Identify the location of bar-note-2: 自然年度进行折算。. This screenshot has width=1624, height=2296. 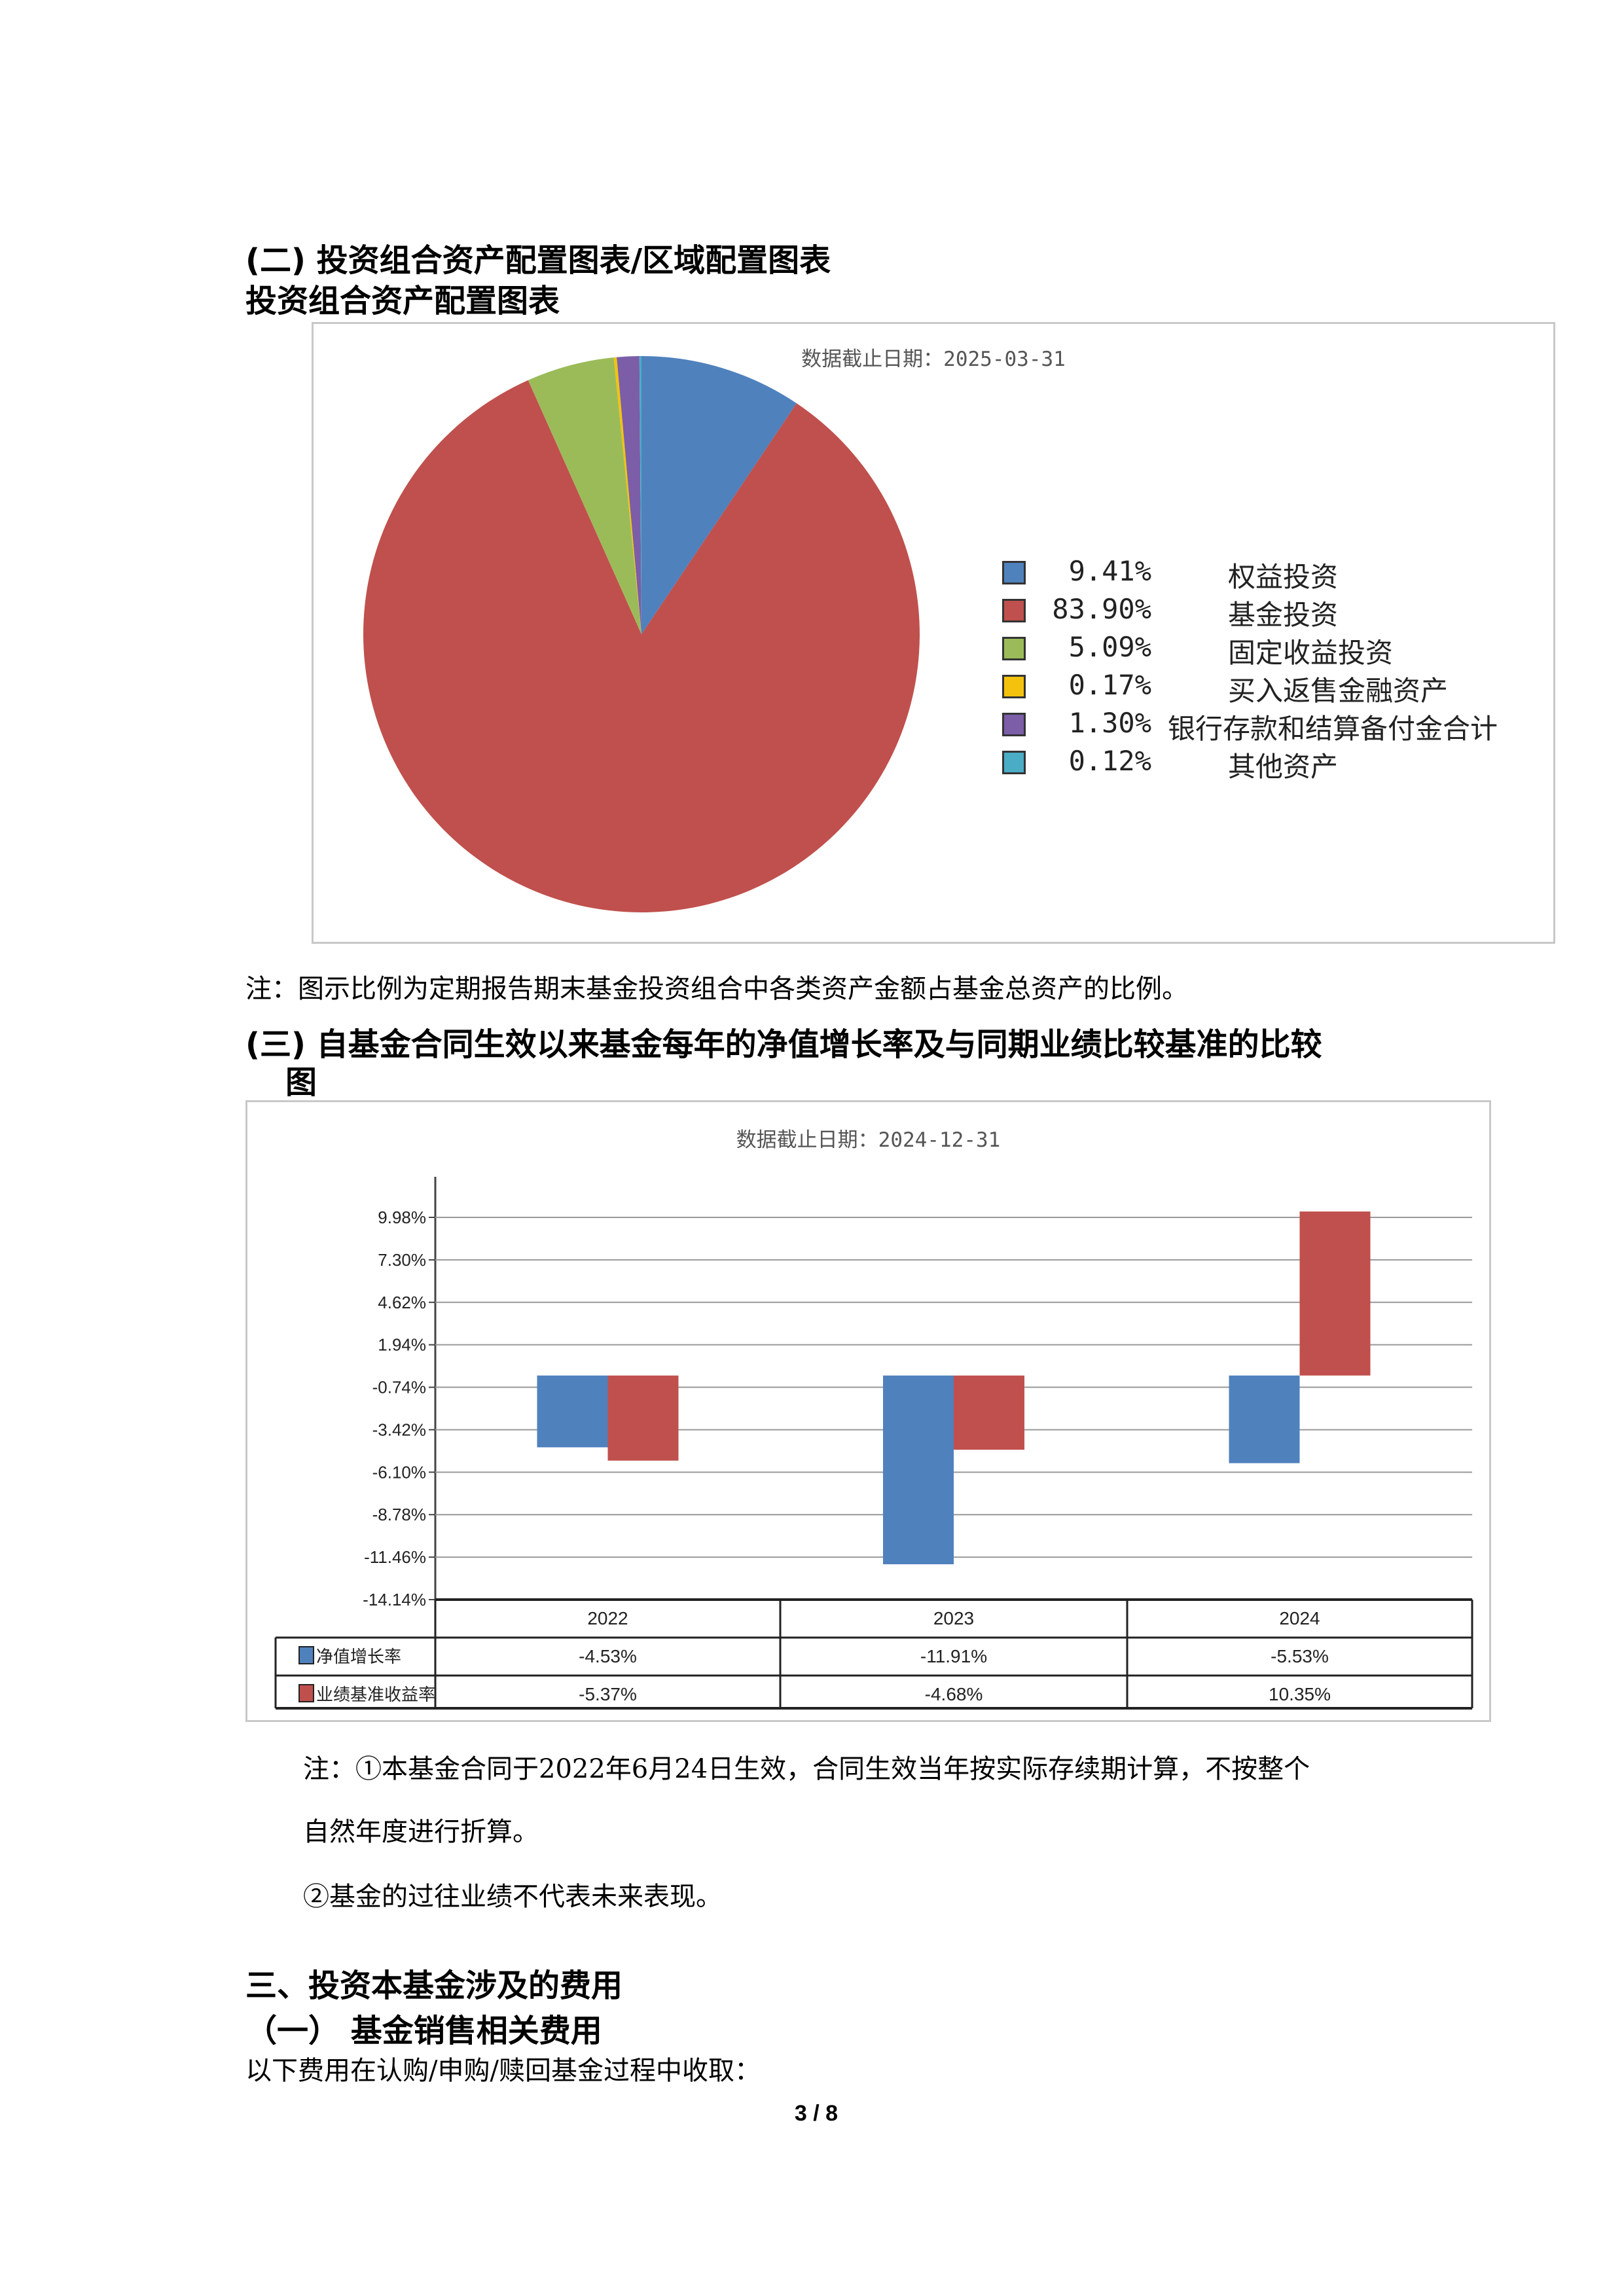
(421, 1832).